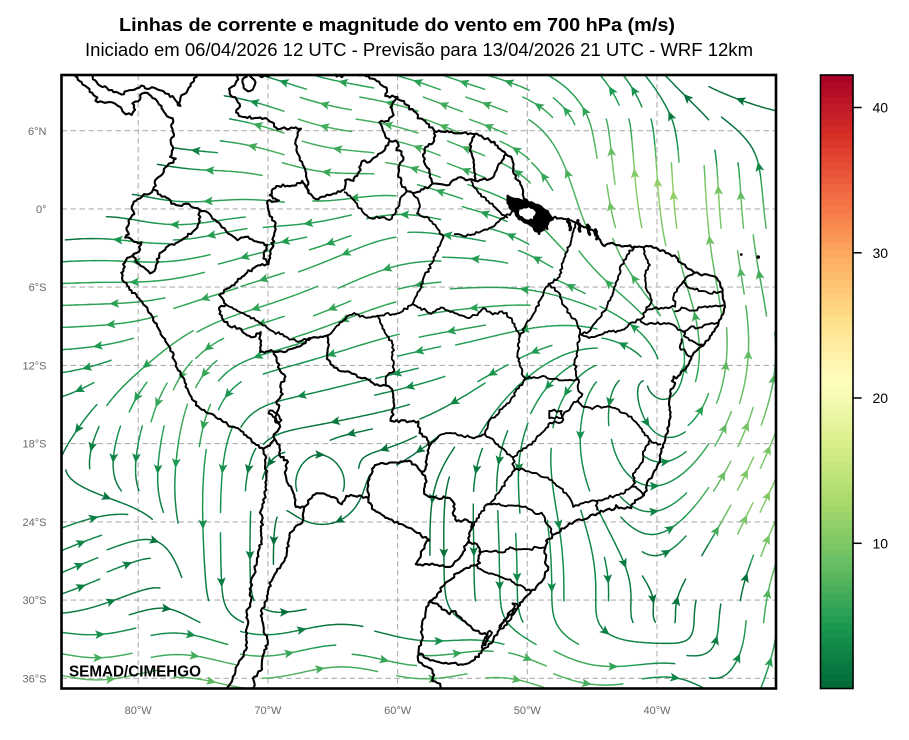 Image resolution: width=909 pixels, height=740 pixels. I want to click on svg-text: 6°S, so click(38, 288).